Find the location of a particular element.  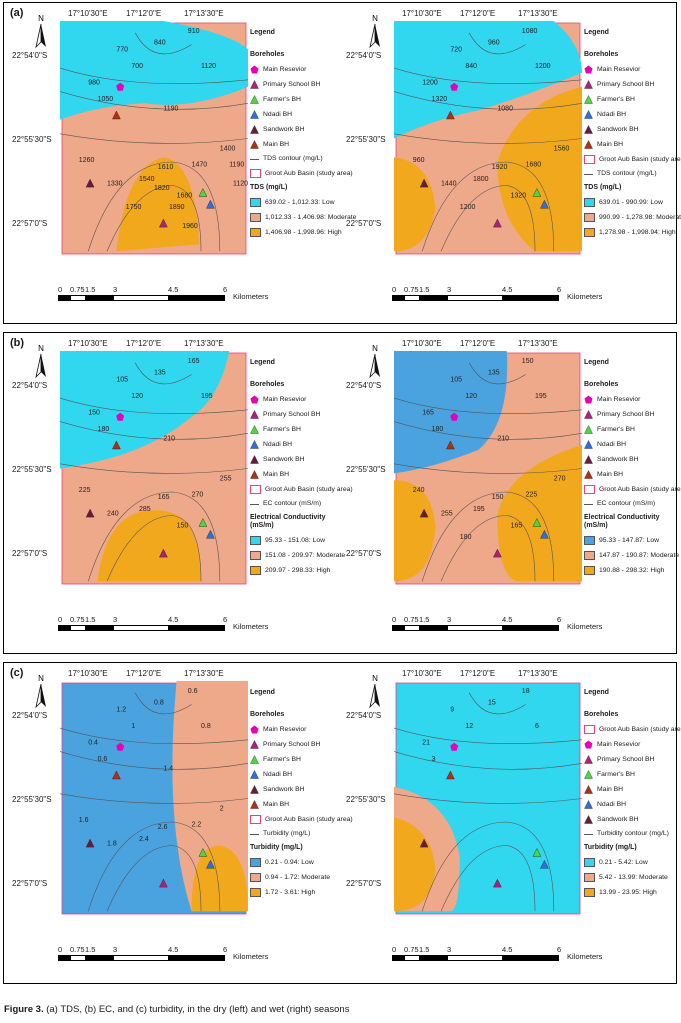

scale-tick-label: 0.75 is located at coordinates (411, 289).